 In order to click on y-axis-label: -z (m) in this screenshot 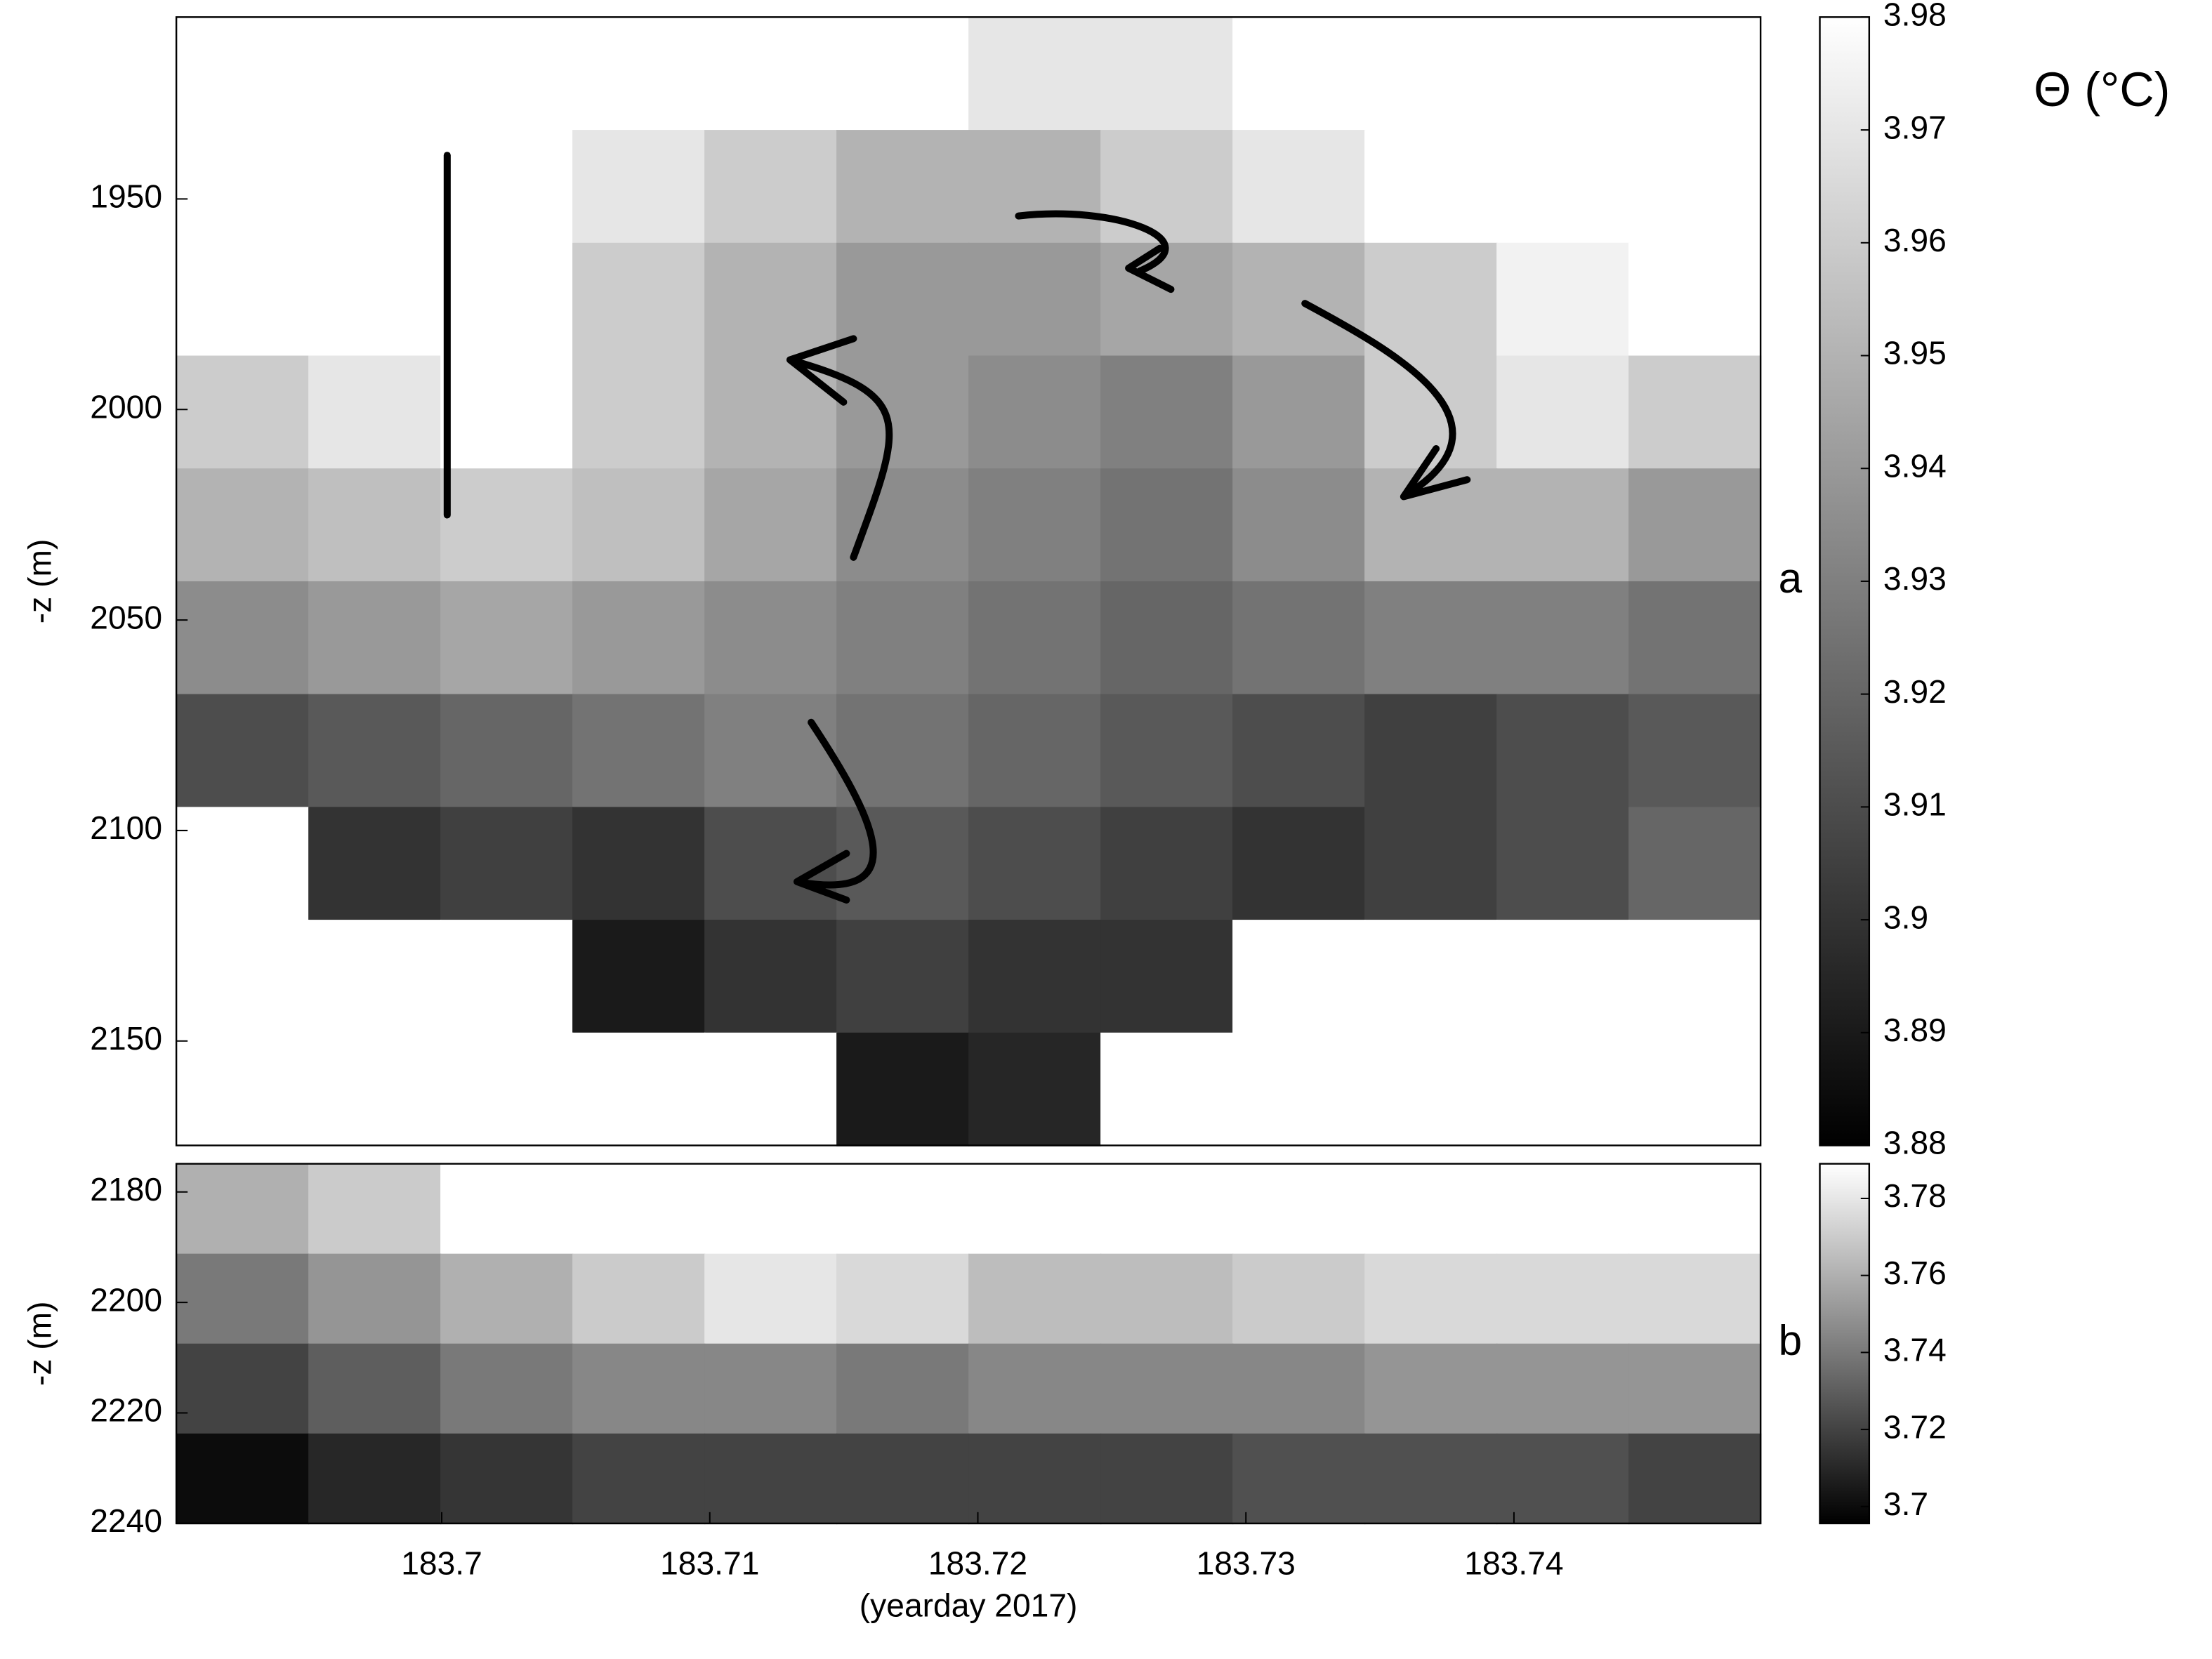, I will do `click(39, 1344)`.